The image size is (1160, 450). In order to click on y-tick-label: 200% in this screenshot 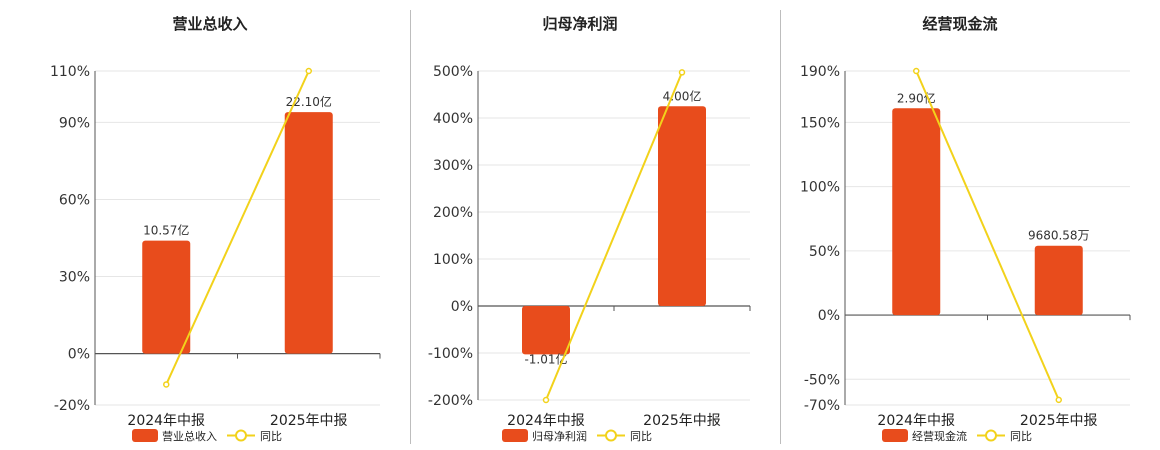, I will do `click(453, 213)`.